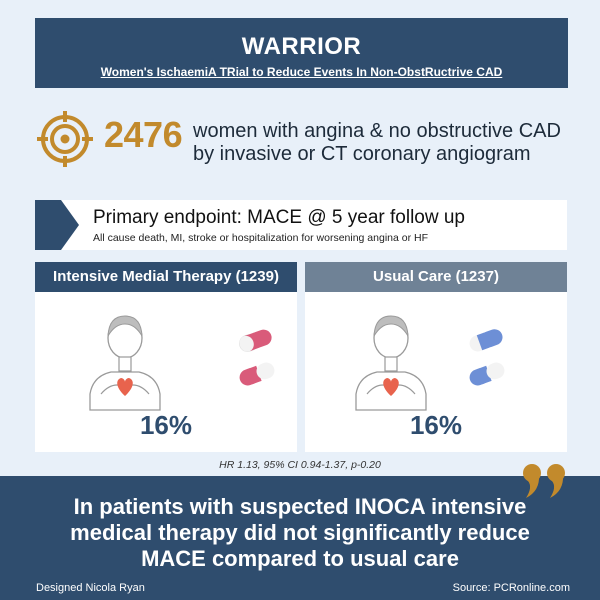  What do you see at coordinates (143, 134) in the screenshot?
I see `patient-count: 2476` at bounding box center [143, 134].